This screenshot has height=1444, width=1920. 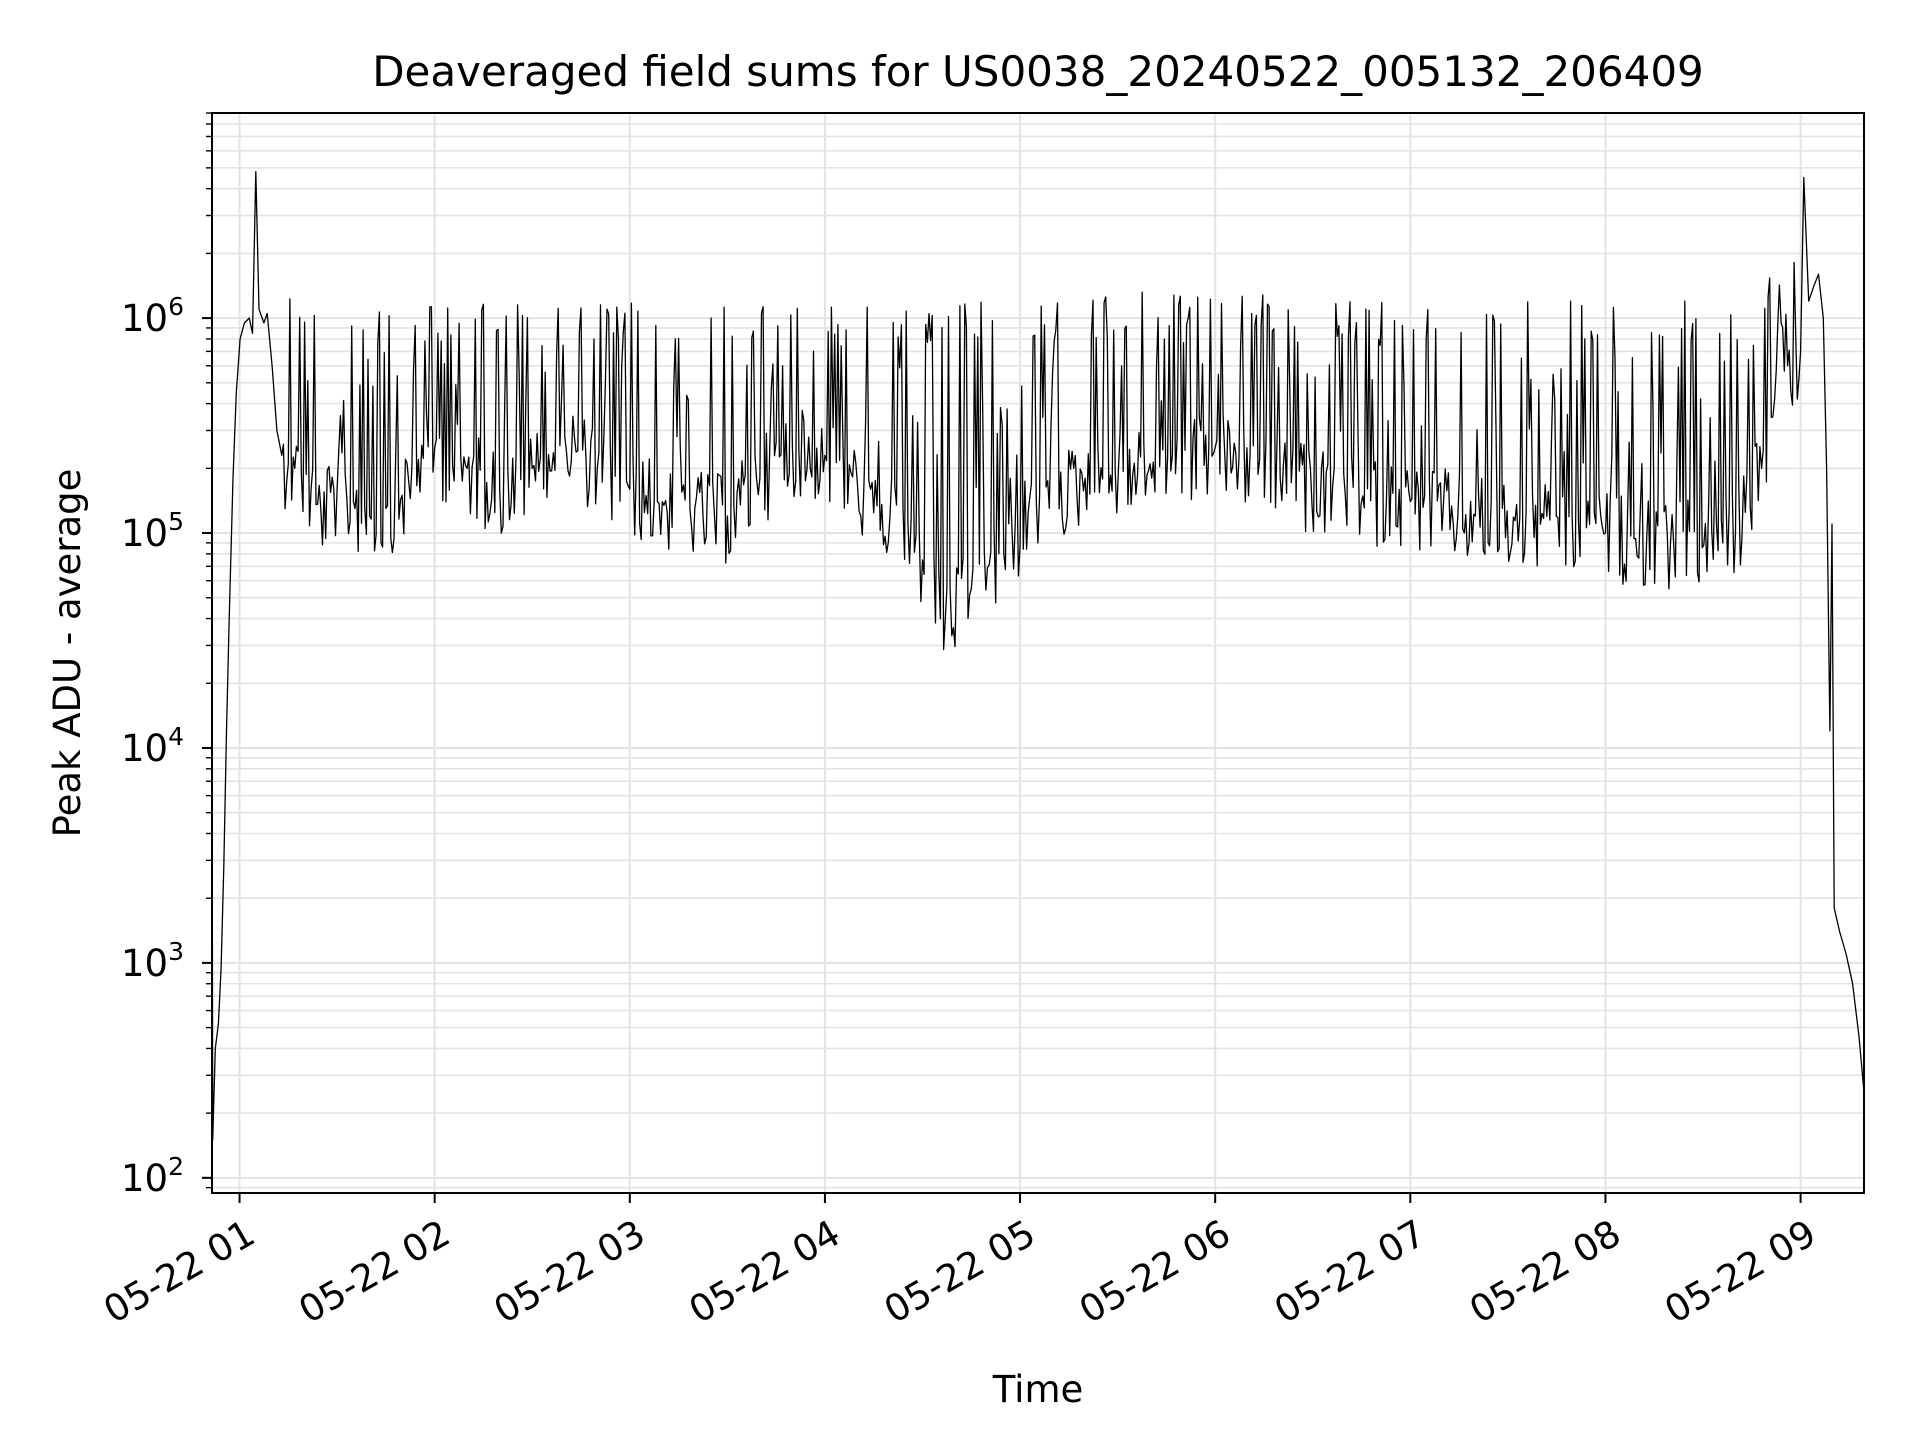 I want to click on y-tick-label: 10³, so click(x=152, y=961).